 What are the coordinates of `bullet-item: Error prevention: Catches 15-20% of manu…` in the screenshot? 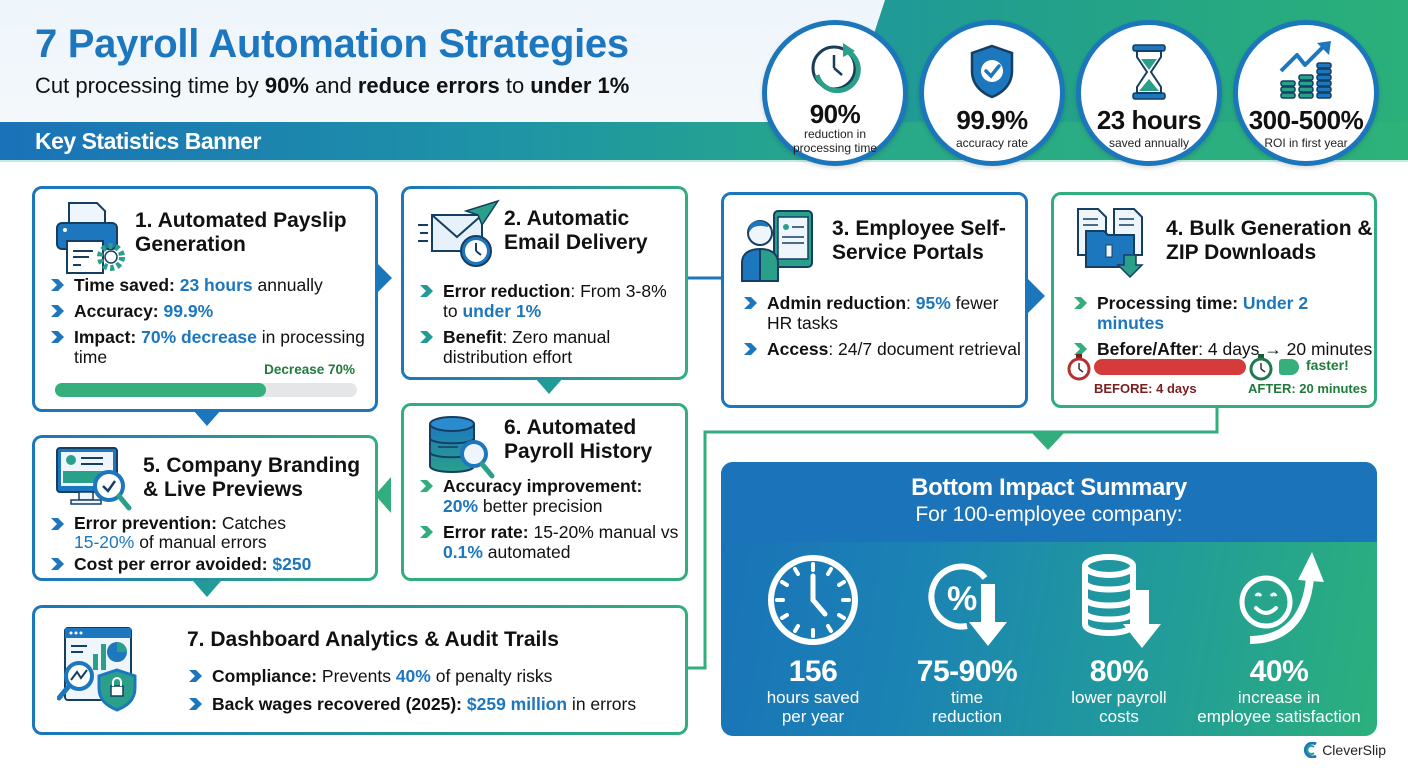 It's located at (211, 533).